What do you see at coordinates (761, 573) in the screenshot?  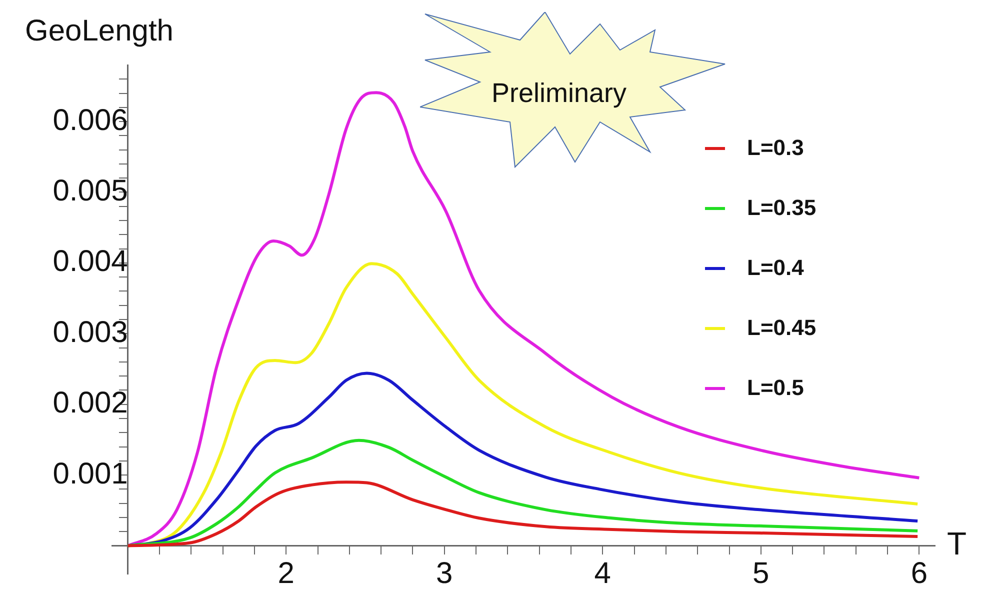 I see `x-tick-label: 5` at bounding box center [761, 573].